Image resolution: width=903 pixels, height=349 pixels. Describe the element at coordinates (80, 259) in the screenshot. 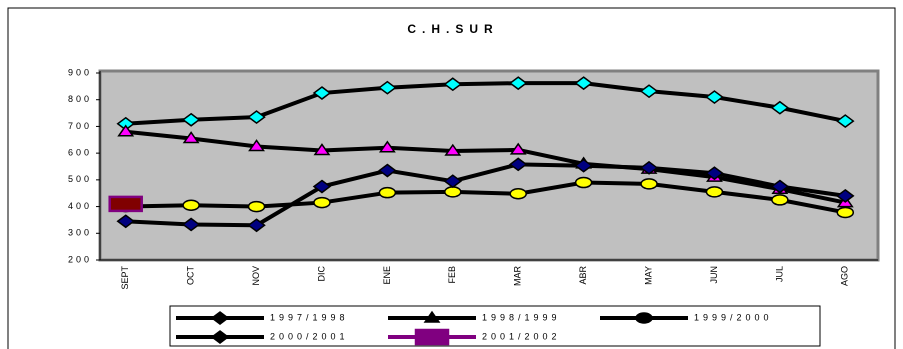

I see `y-tick-label: 200` at that location.